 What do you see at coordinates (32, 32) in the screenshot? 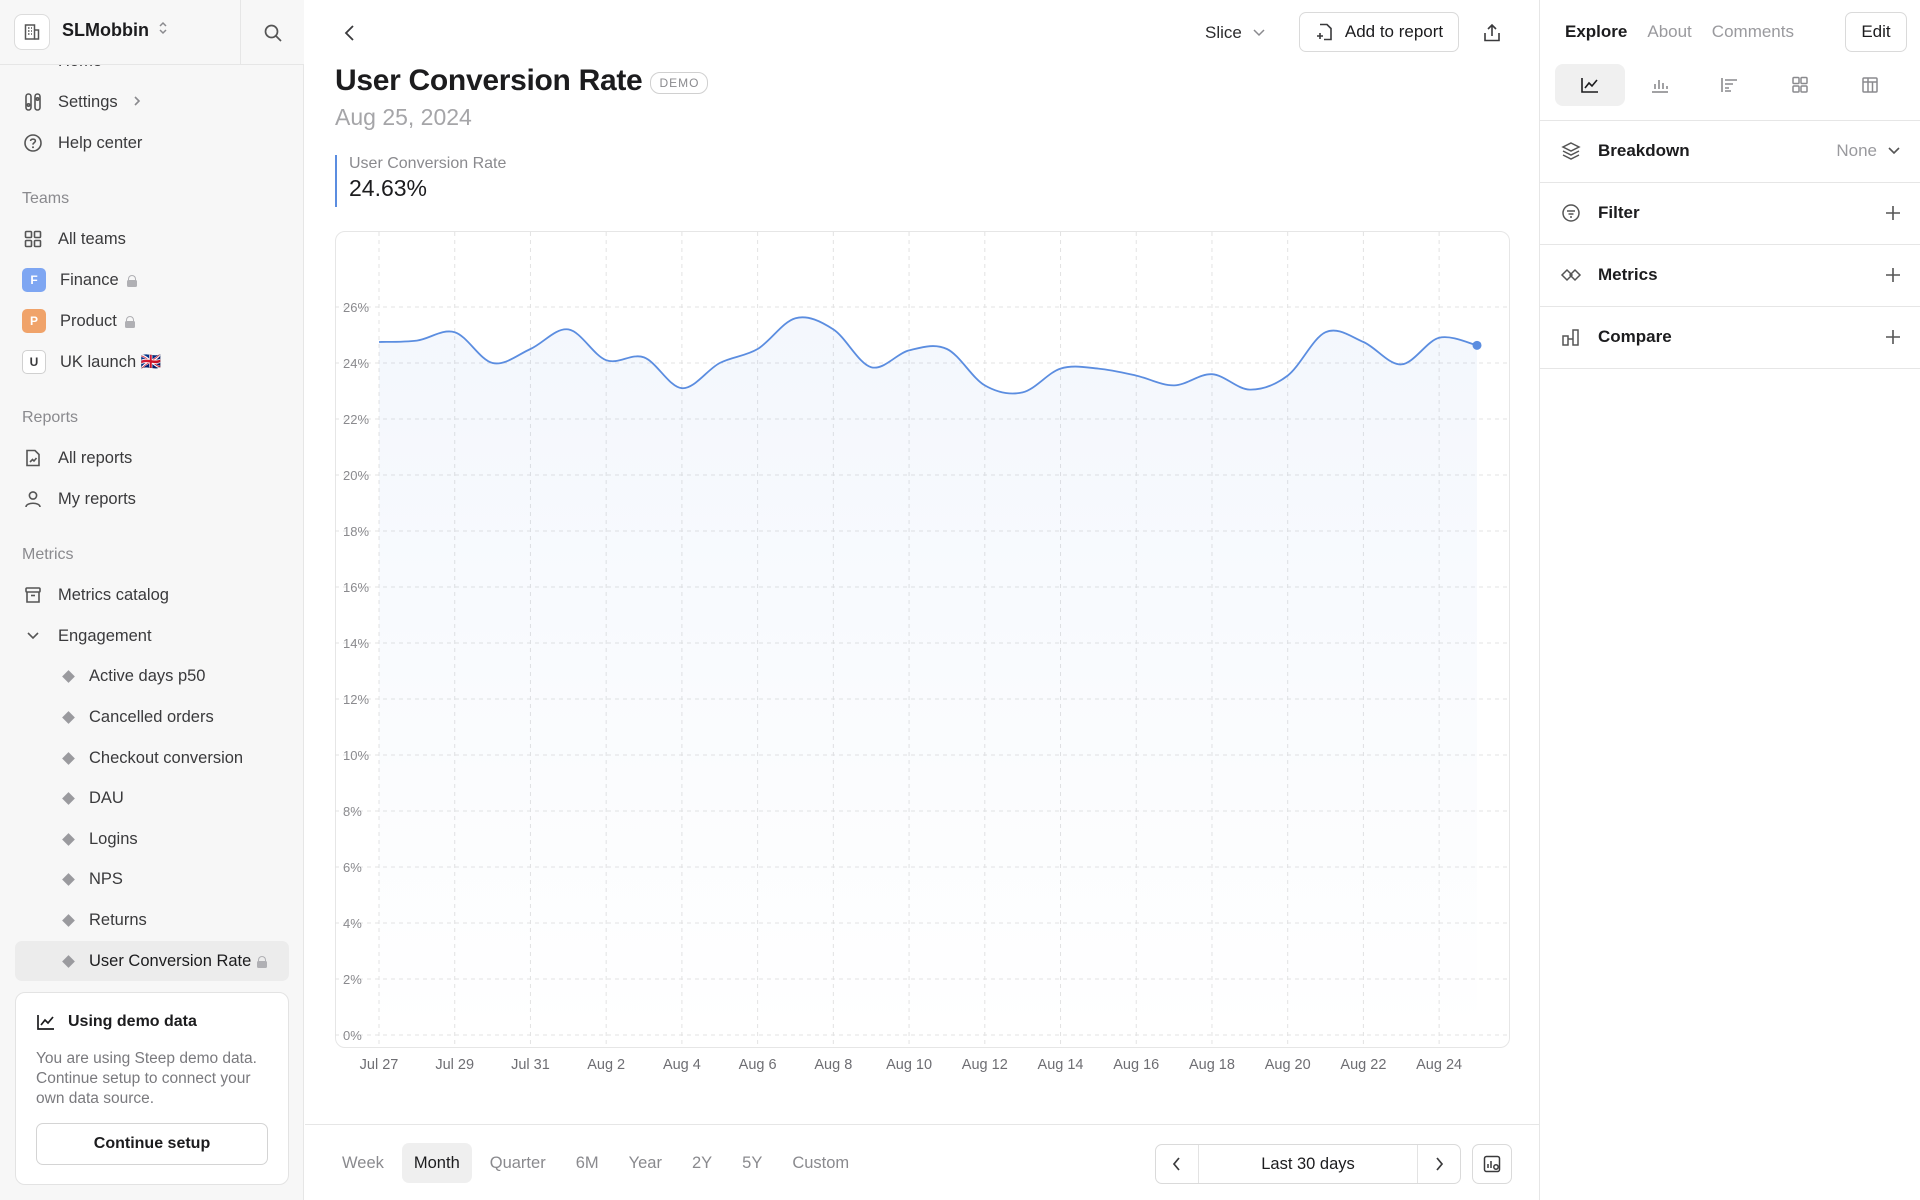
I see `org-switcher-icon-button` at bounding box center [32, 32].